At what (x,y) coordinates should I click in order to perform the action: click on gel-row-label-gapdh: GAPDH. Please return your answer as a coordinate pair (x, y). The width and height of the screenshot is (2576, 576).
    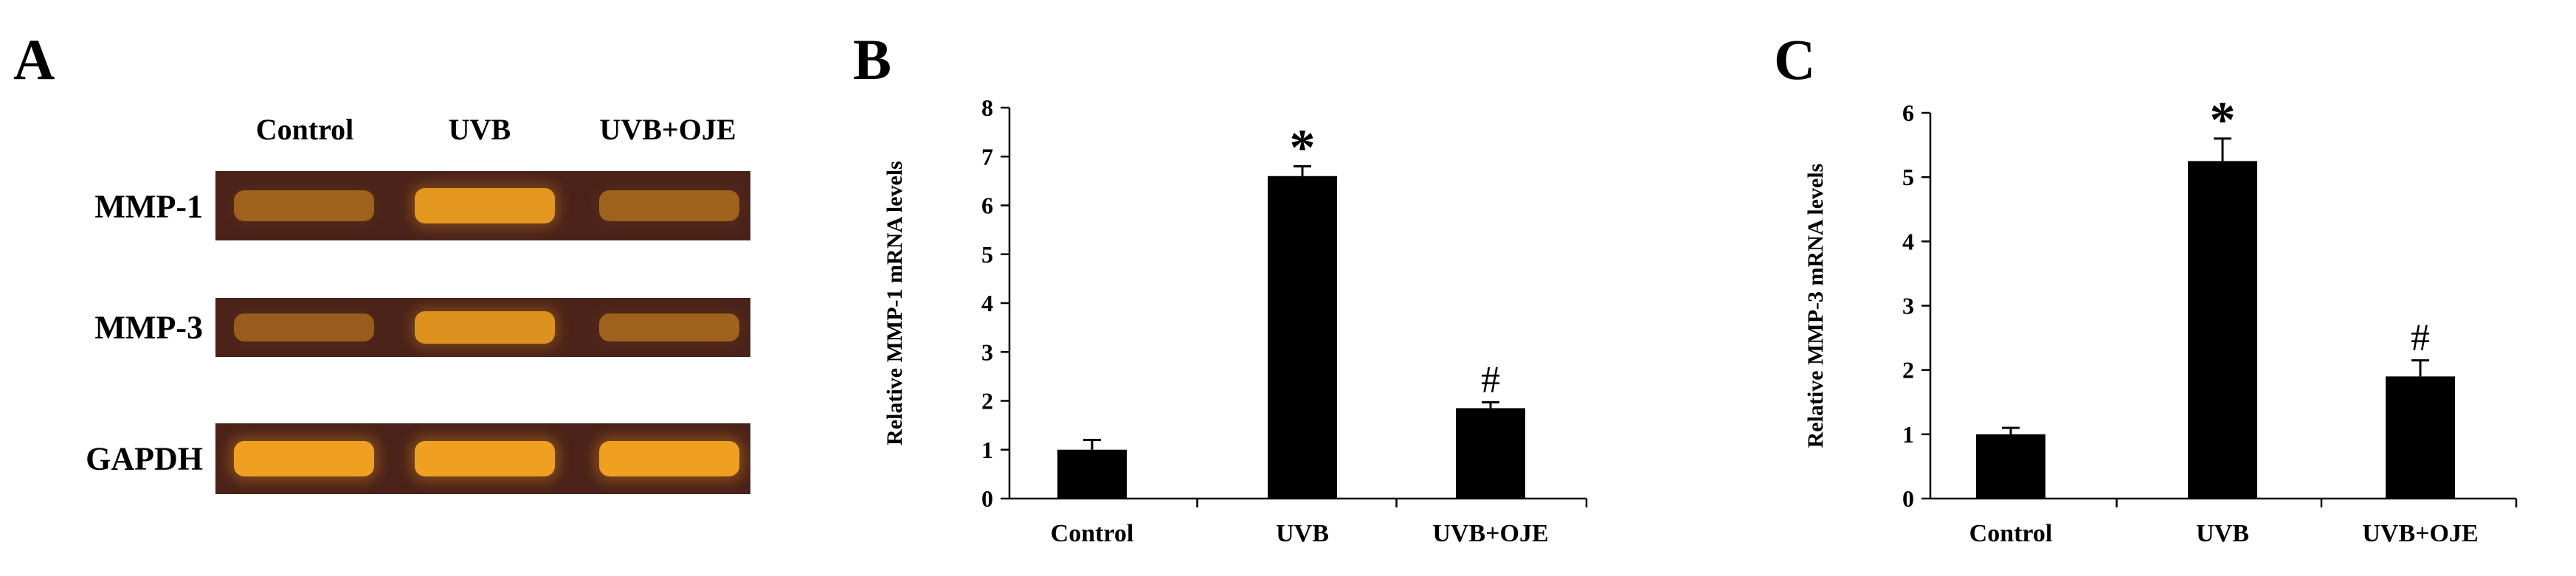
    Looking at the image, I should click on (144, 458).